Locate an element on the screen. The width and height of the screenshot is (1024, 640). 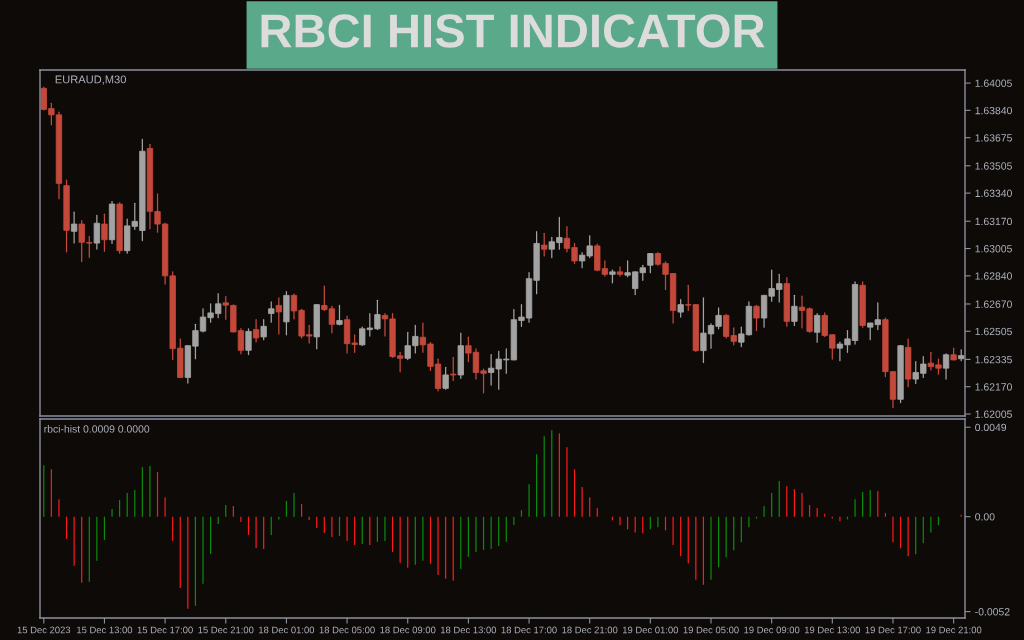
x-tick-label: 19 Dec 09:00 is located at coordinates (772, 630).